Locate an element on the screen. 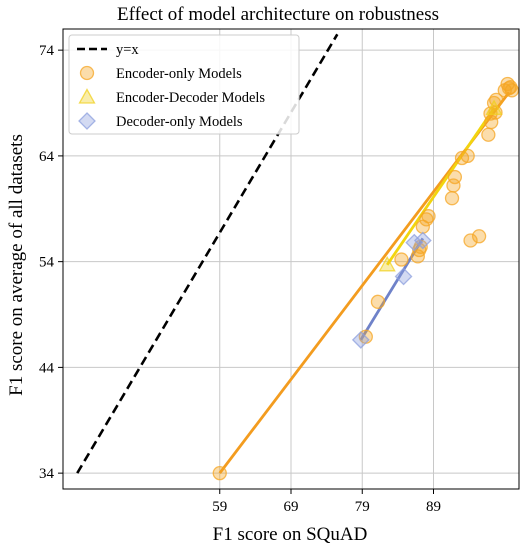 This screenshot has height=546, width=526. y-tick-label: 34 is located at coordinates (47, 474).